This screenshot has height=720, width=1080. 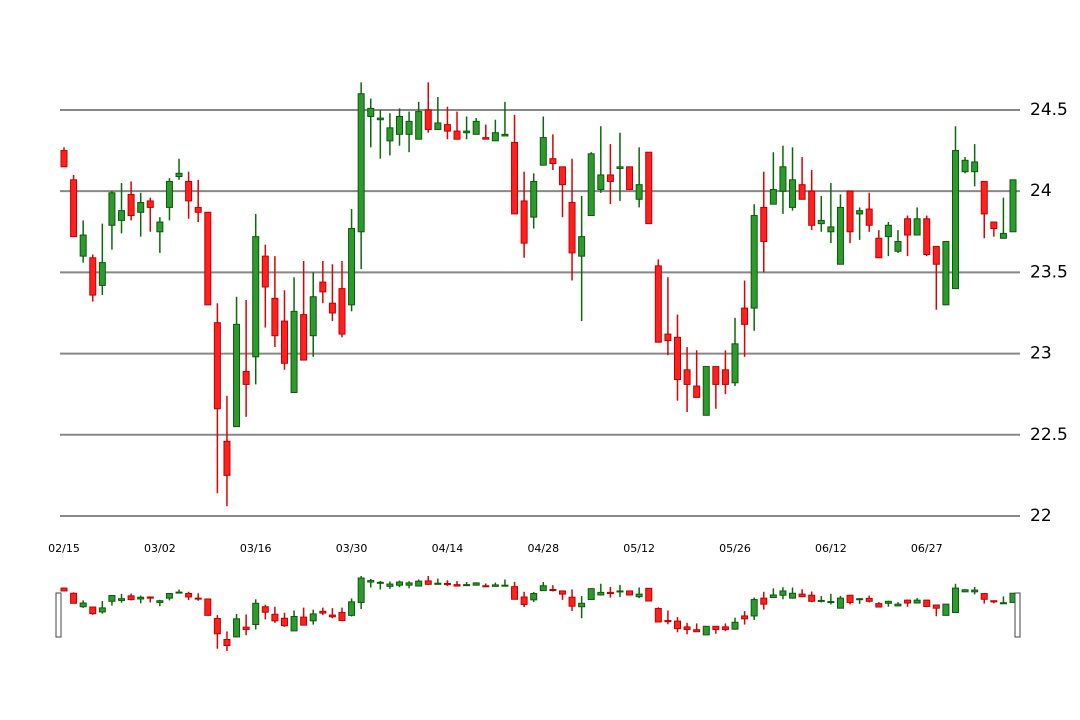 What do you see at coordinates (639, 548) in the screenshot?
I see `x-tick-label: 05/12` at bounding box center [639, 548].